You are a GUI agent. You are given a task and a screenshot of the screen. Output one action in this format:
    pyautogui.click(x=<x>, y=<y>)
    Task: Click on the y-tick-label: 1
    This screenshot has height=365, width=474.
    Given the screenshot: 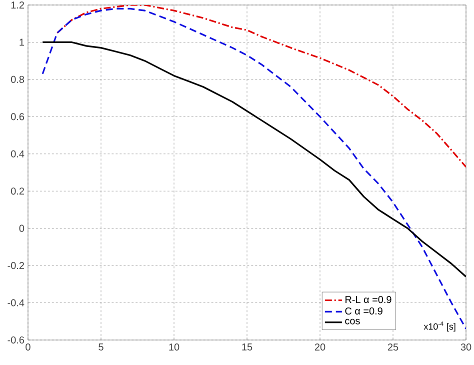 What is the action you would take?
    pyautogui.click(x=22, y=42)
    